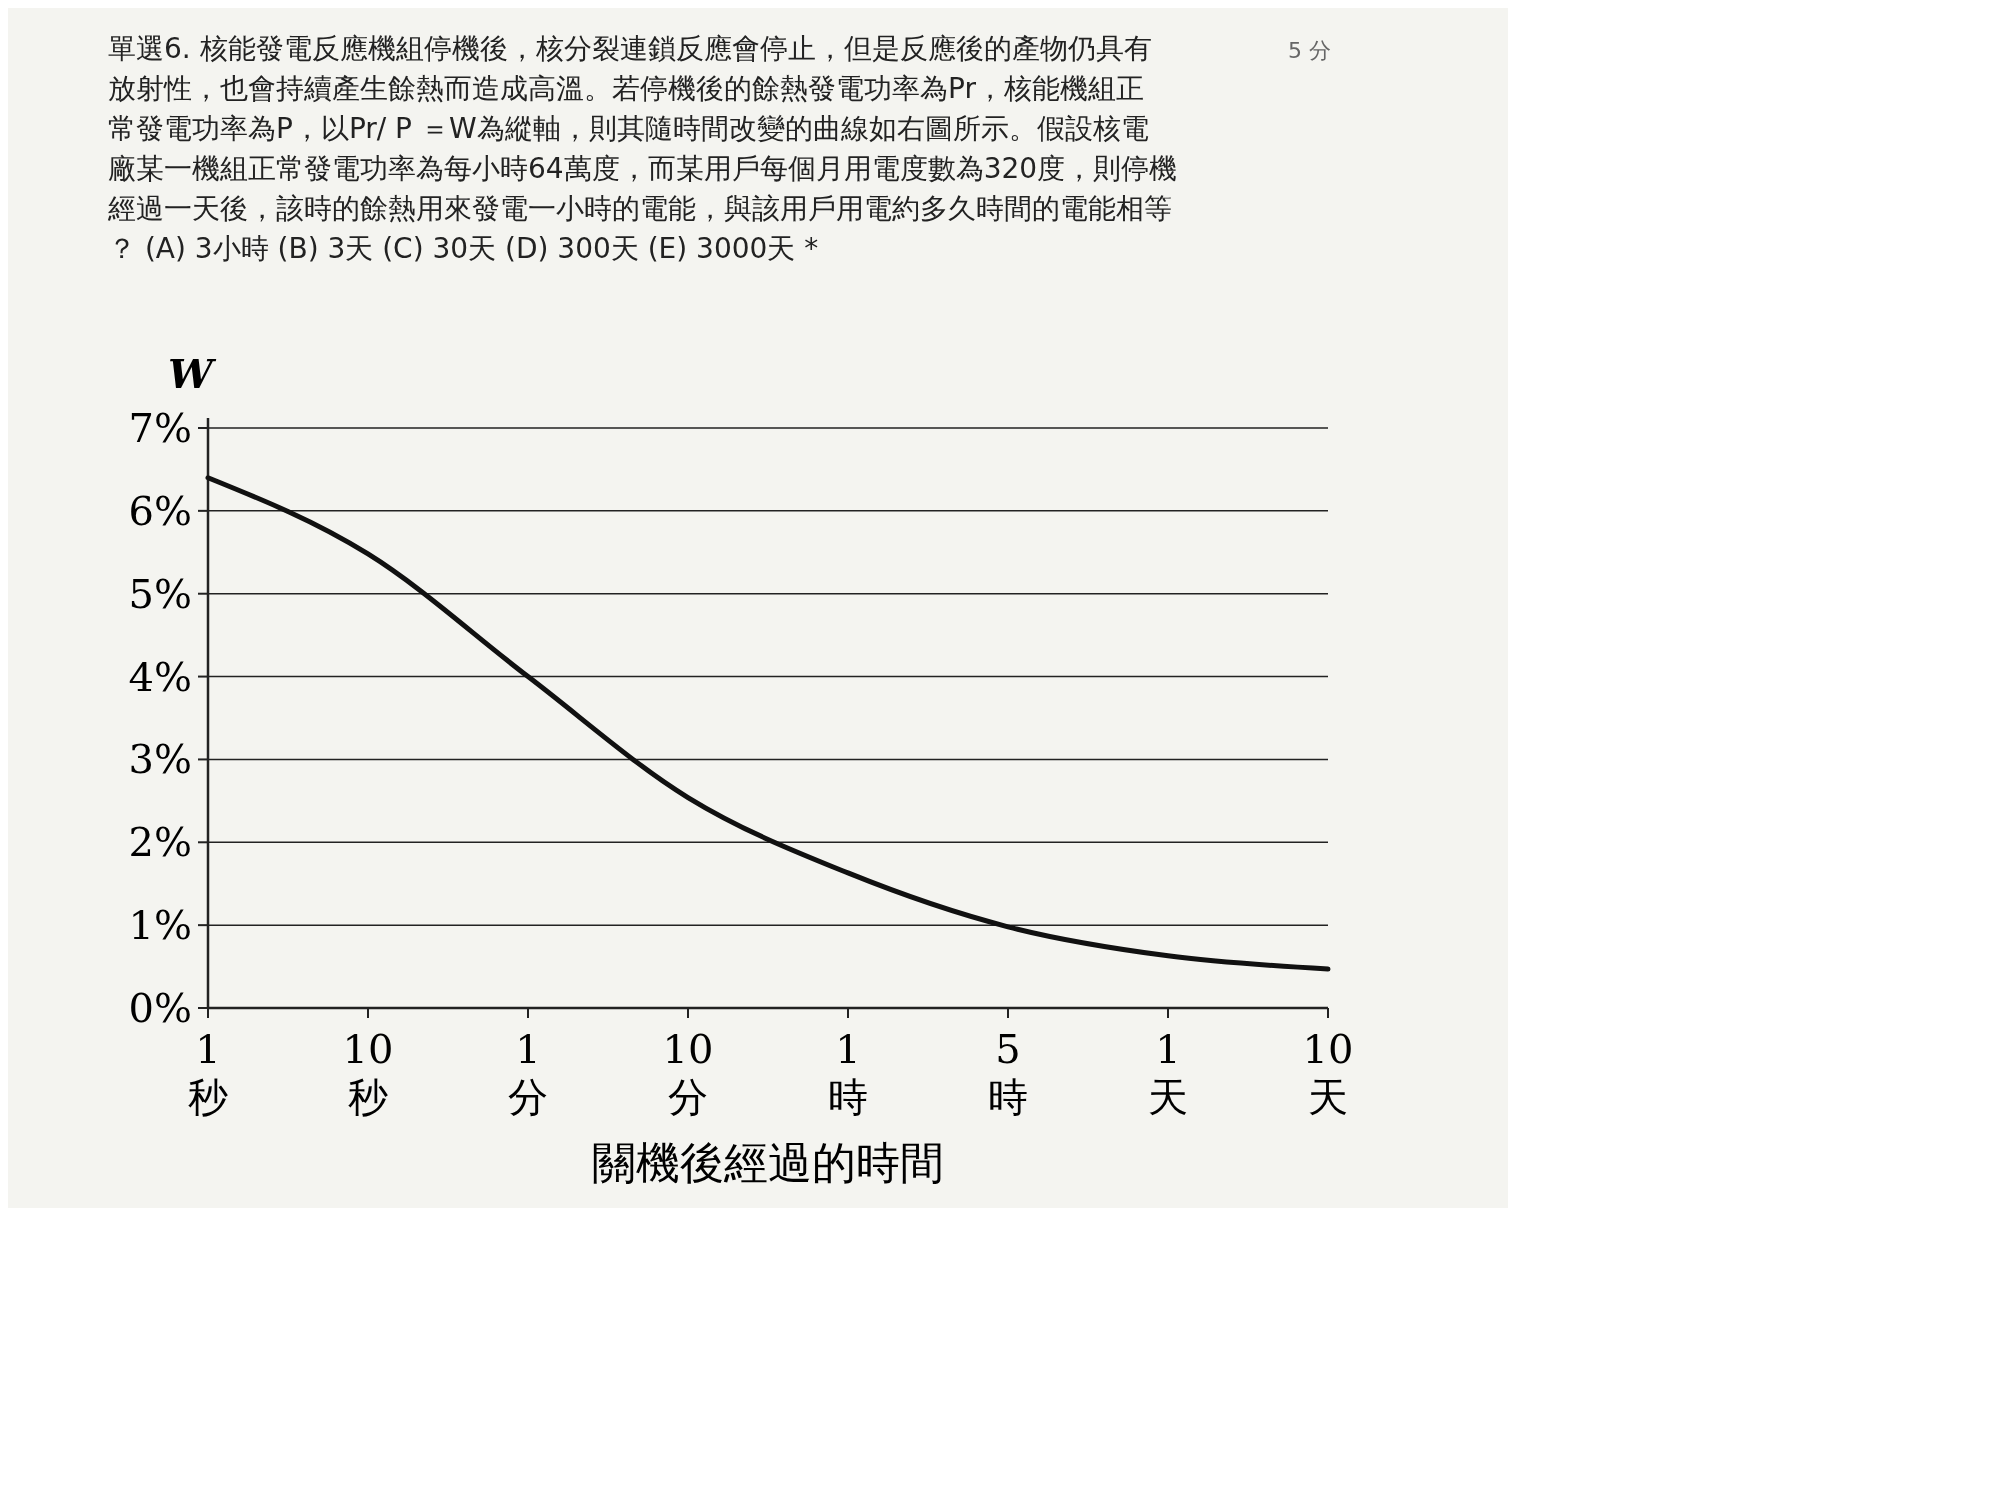 This screenshot has height=1512, width=2016. I want to click on x-tick-label: 1 天, so click(1168, 1073).